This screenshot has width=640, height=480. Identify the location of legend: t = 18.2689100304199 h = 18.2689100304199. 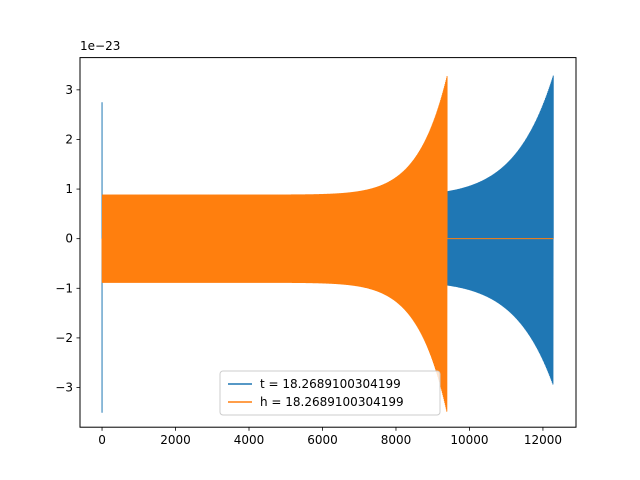
(330, 393).